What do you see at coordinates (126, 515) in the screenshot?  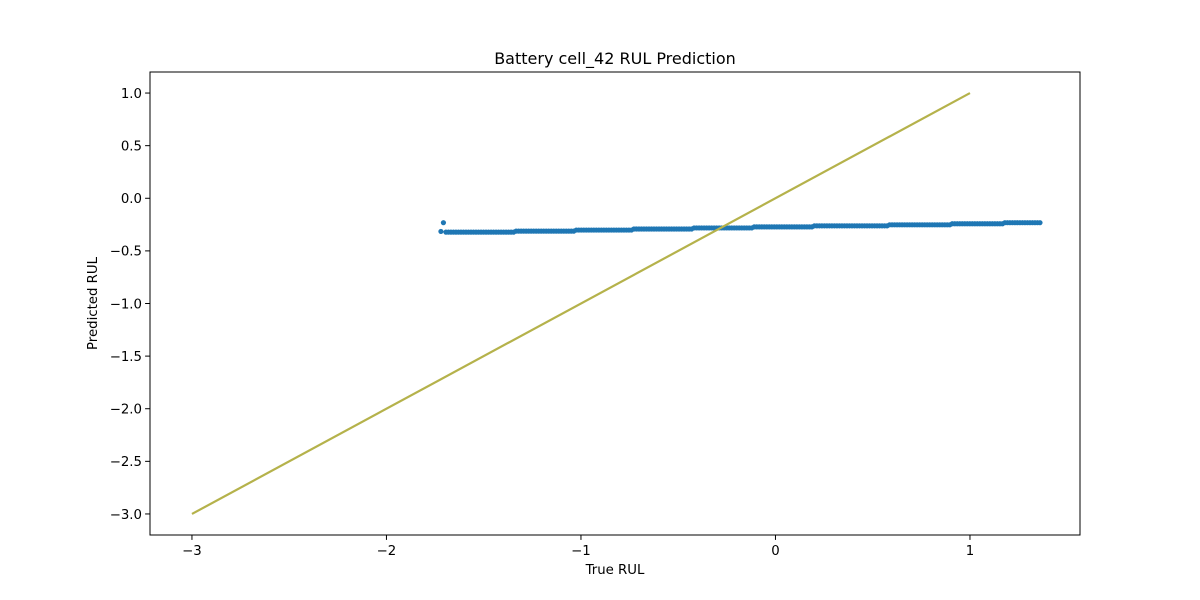 I see `y-tick-label: −3.0` at bounding box center [126, 515].